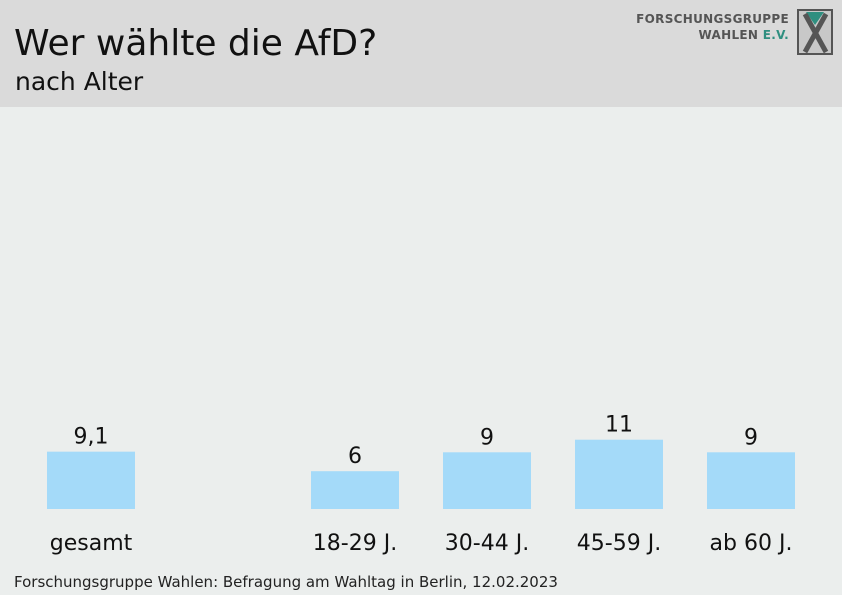 The image size is (842, 595). Describe the element at coordinates (355, 543) in the screenshot. I see `category-label-1: 18-29 J.` at that location.